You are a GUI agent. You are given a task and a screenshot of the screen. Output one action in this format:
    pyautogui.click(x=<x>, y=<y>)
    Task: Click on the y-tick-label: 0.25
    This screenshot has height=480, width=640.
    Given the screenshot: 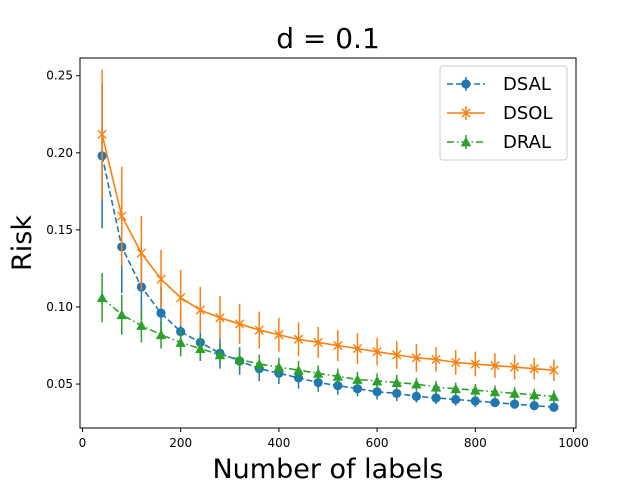 What is the action you would take?
    pyautogui.click(x=59, y=76)
    